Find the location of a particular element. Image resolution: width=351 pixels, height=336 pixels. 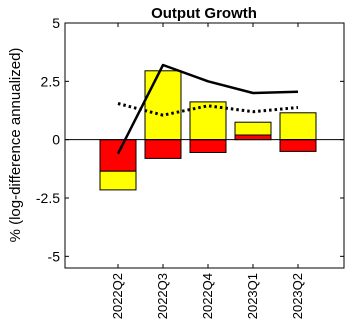

x-tick-label: 2022Q4 is located at coordinates (207, 296).